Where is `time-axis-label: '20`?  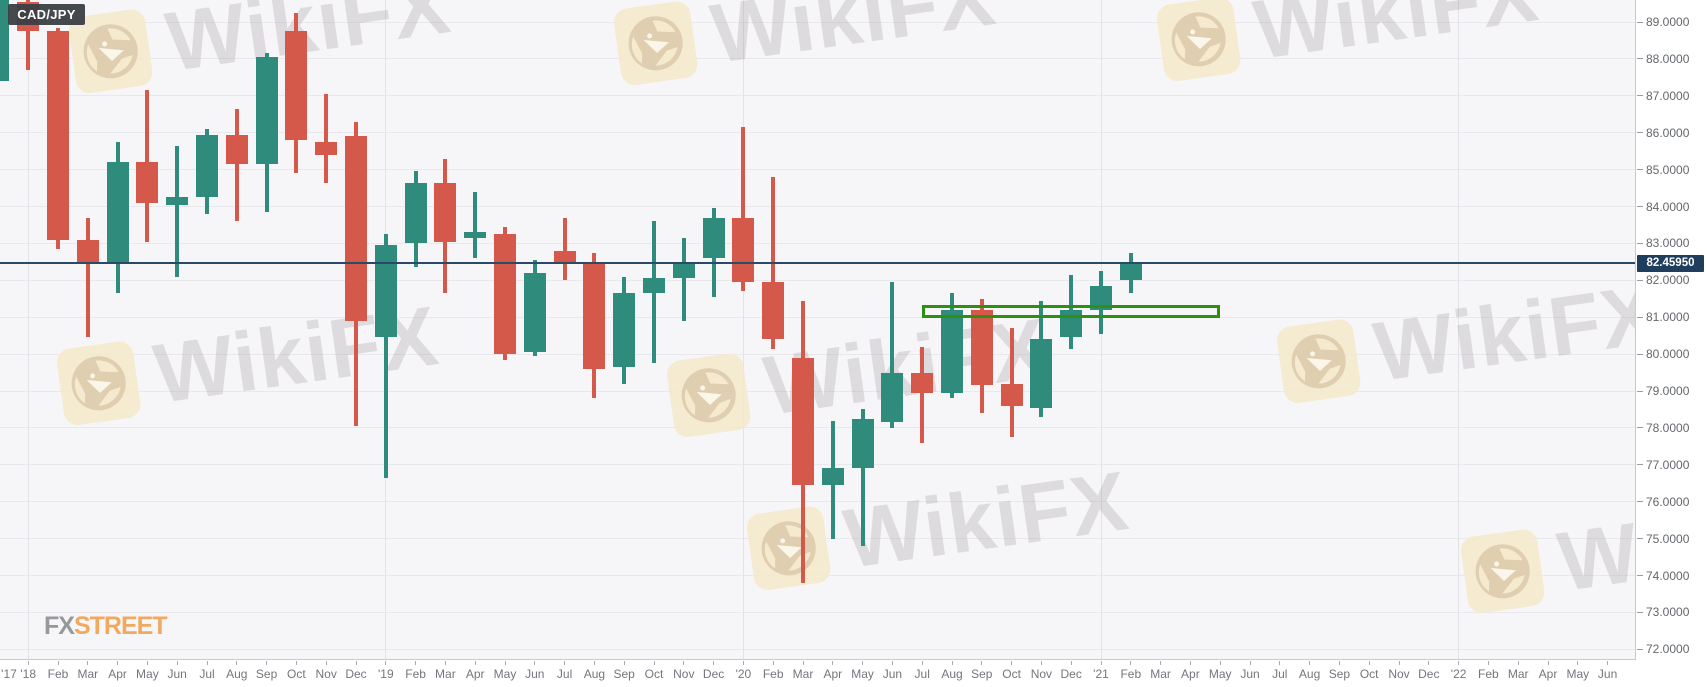 time-axis-label: '20 is located at coordinates (743, 674).